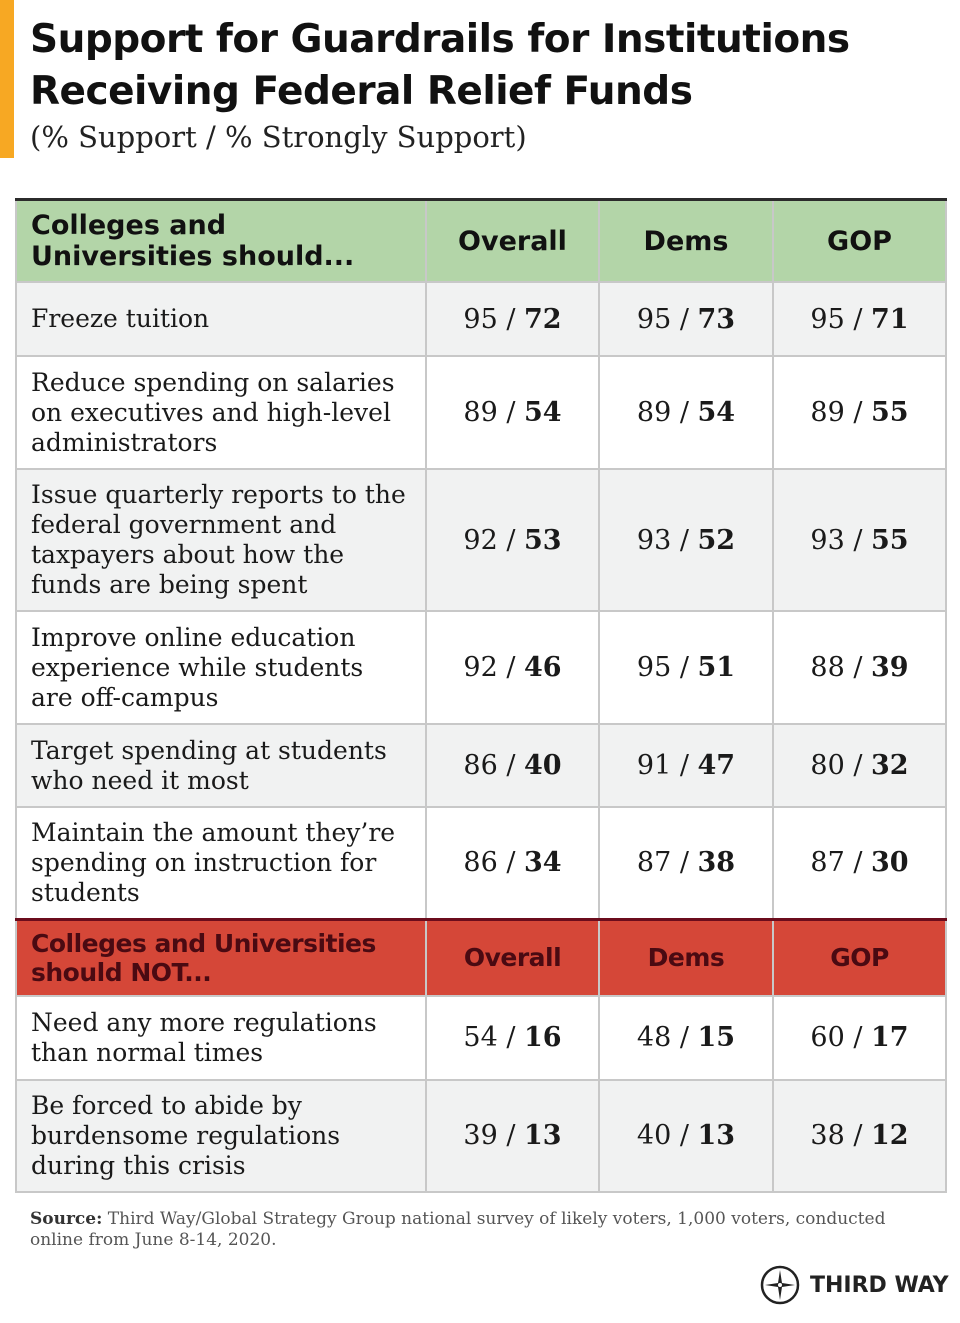 The width and height of the screenshot is (960, 1323). What do you see at coordinates (654, 765) in the screenshot?
I see `support-pct: 91` at bounding box center [654, 765].